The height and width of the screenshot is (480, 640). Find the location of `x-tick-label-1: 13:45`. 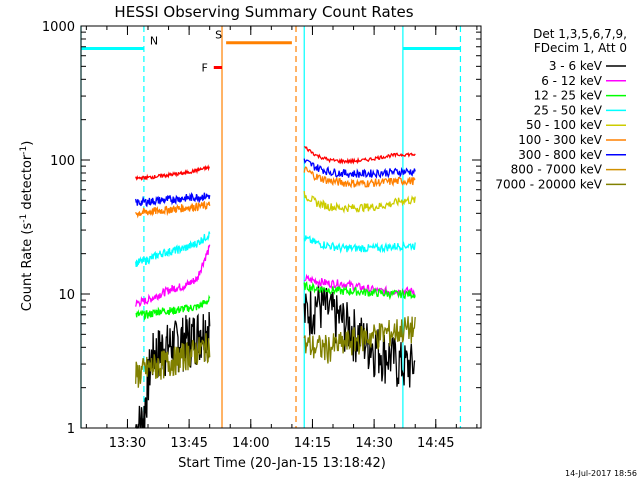

x-tick-label-1: 13:45 is located at coordinates (188, 443).